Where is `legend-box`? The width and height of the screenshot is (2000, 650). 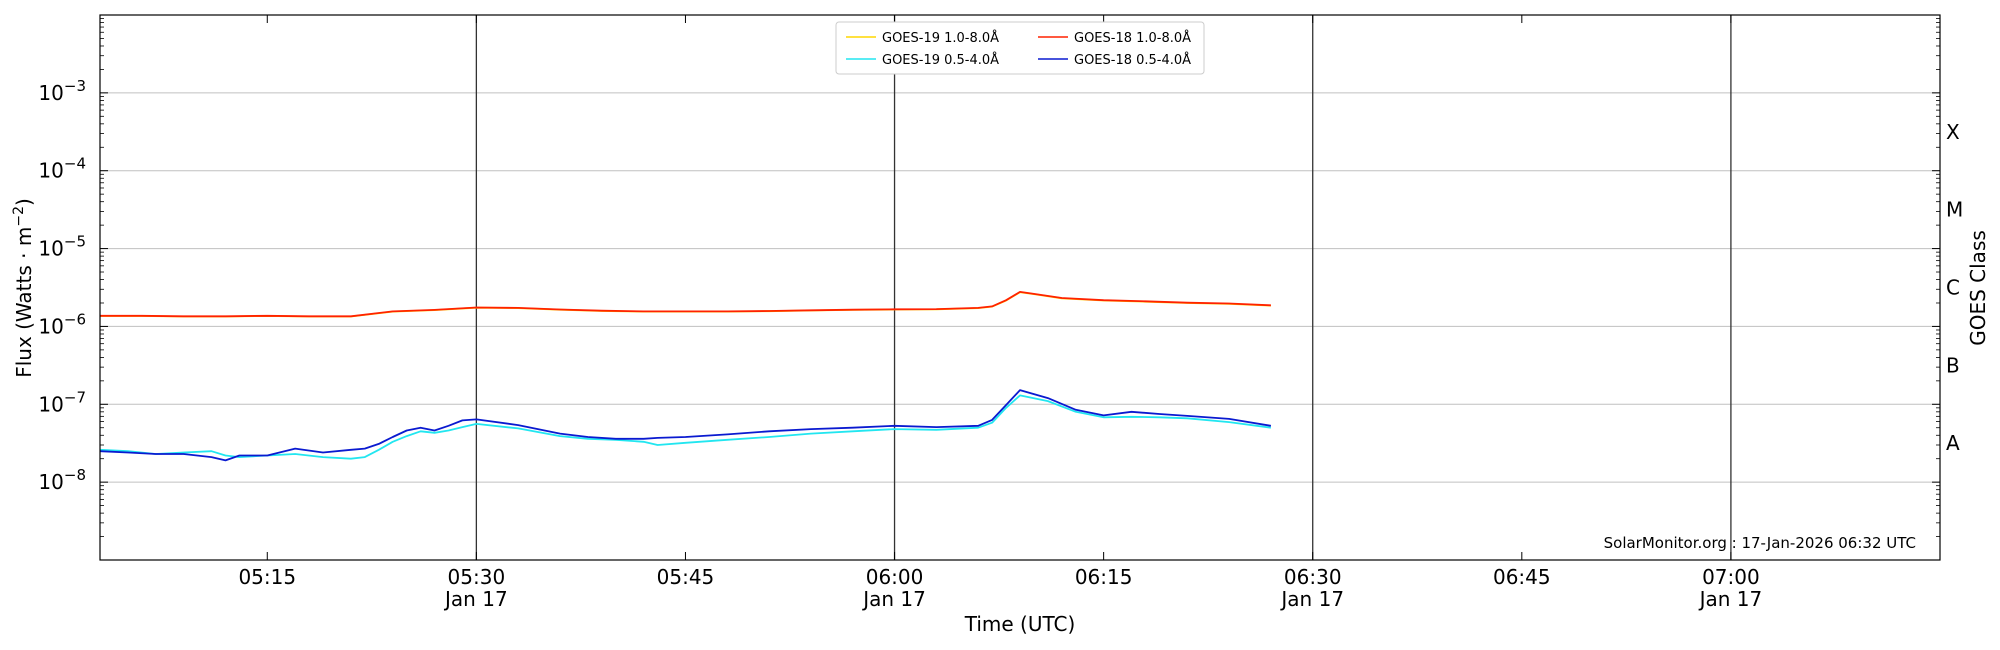 legend-box is located at coordinates (1020, 48).